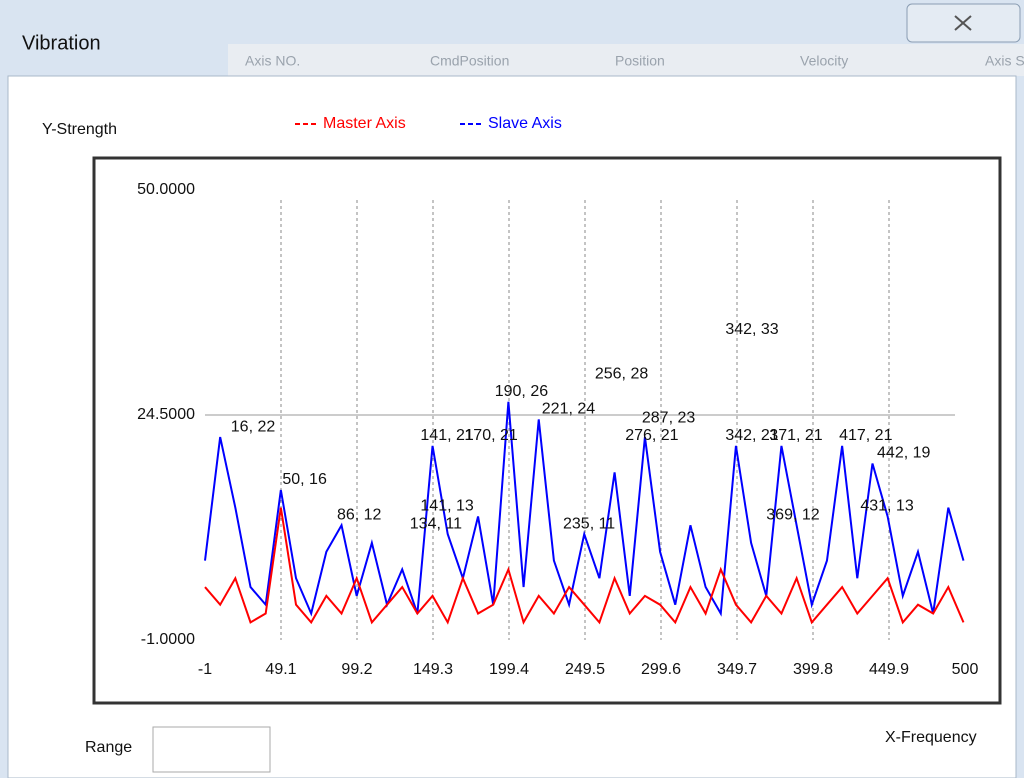  I want to click on x-tick-label: -1, so click(205, 669).